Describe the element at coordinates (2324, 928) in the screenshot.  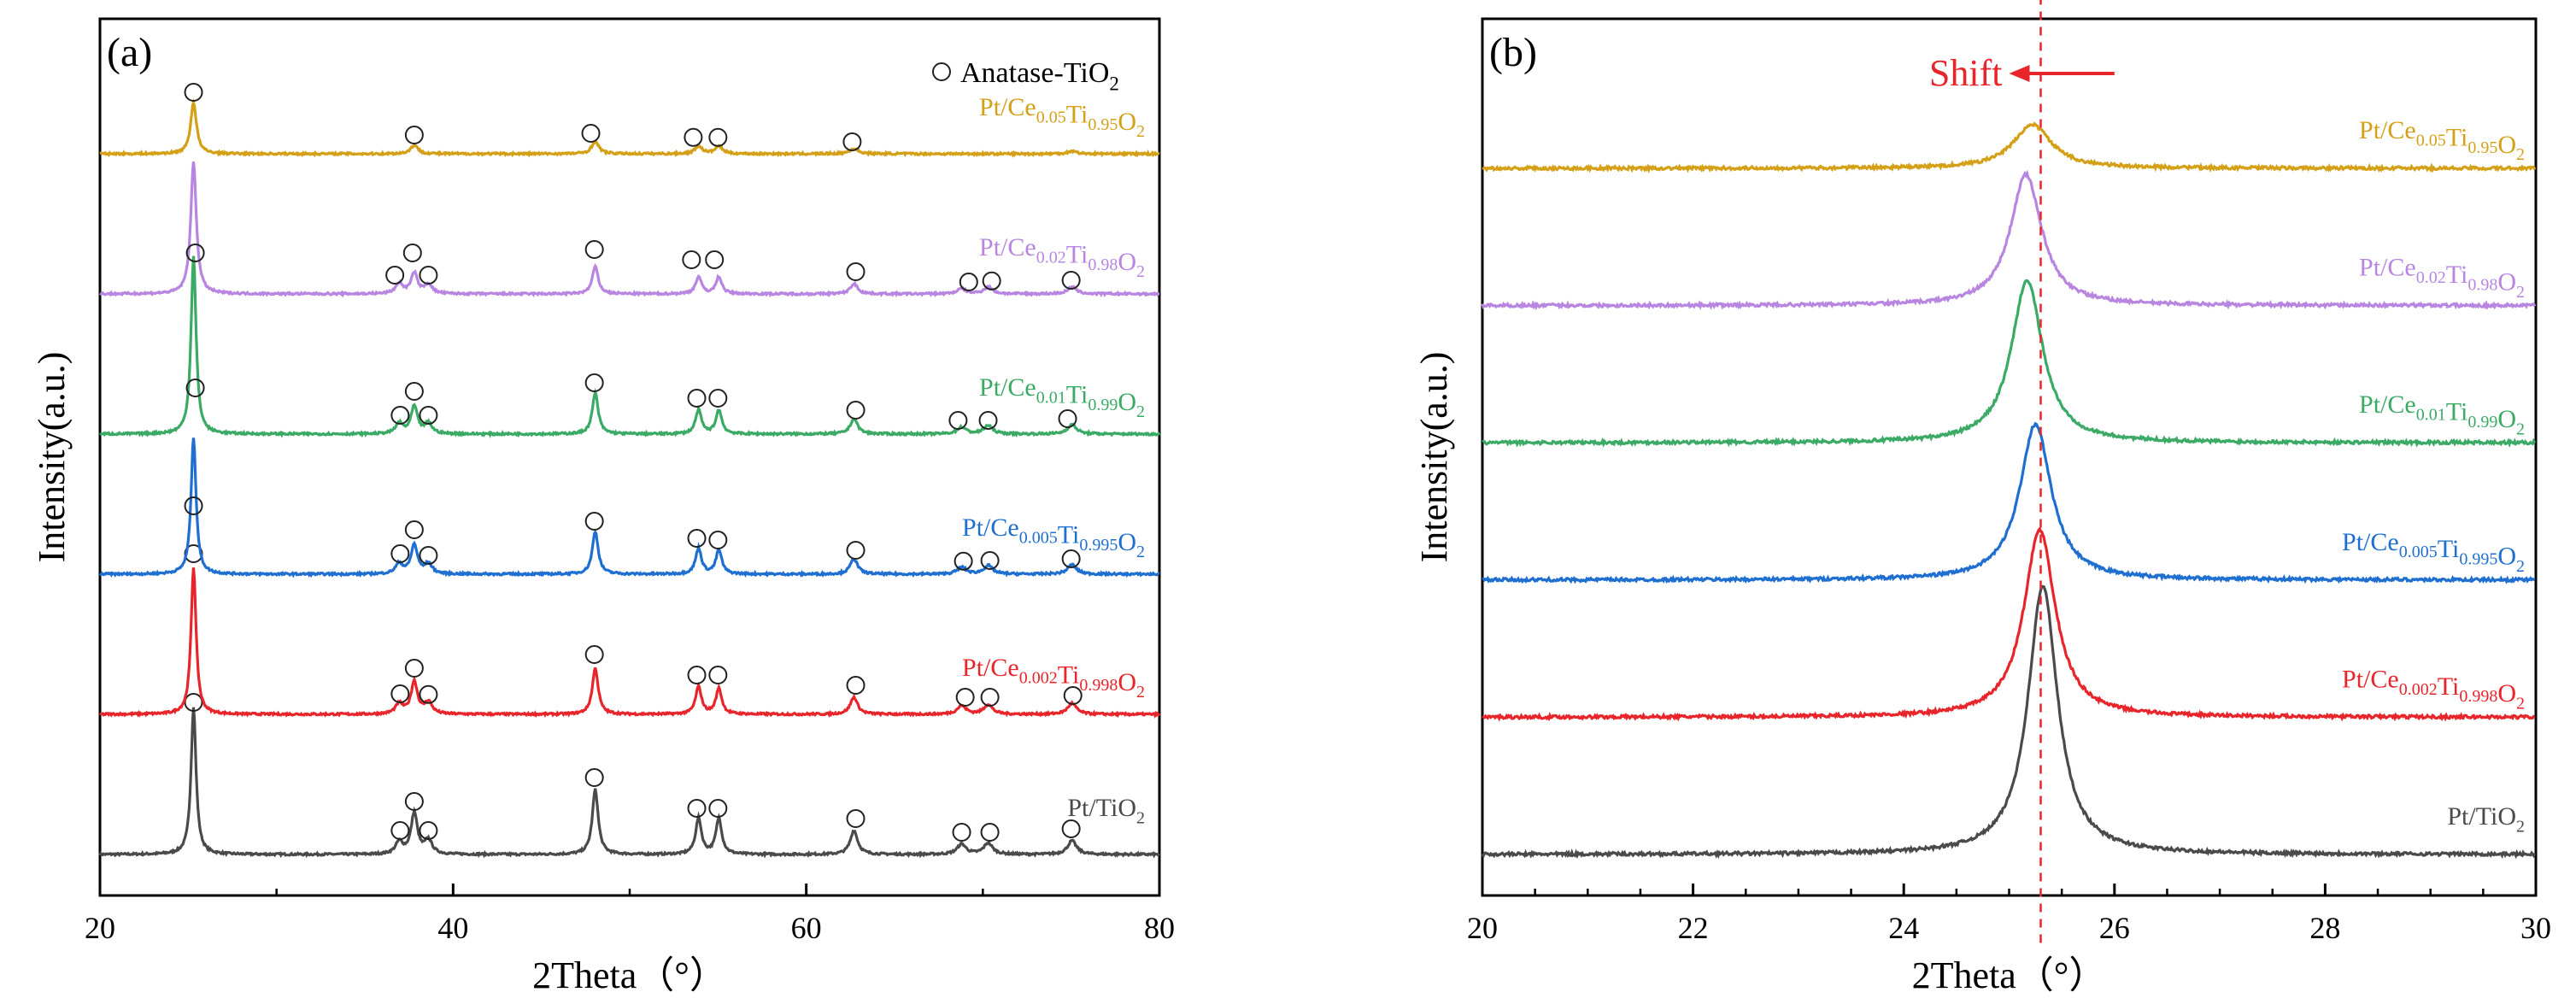
I see `x-tick-label: 28` at that location.